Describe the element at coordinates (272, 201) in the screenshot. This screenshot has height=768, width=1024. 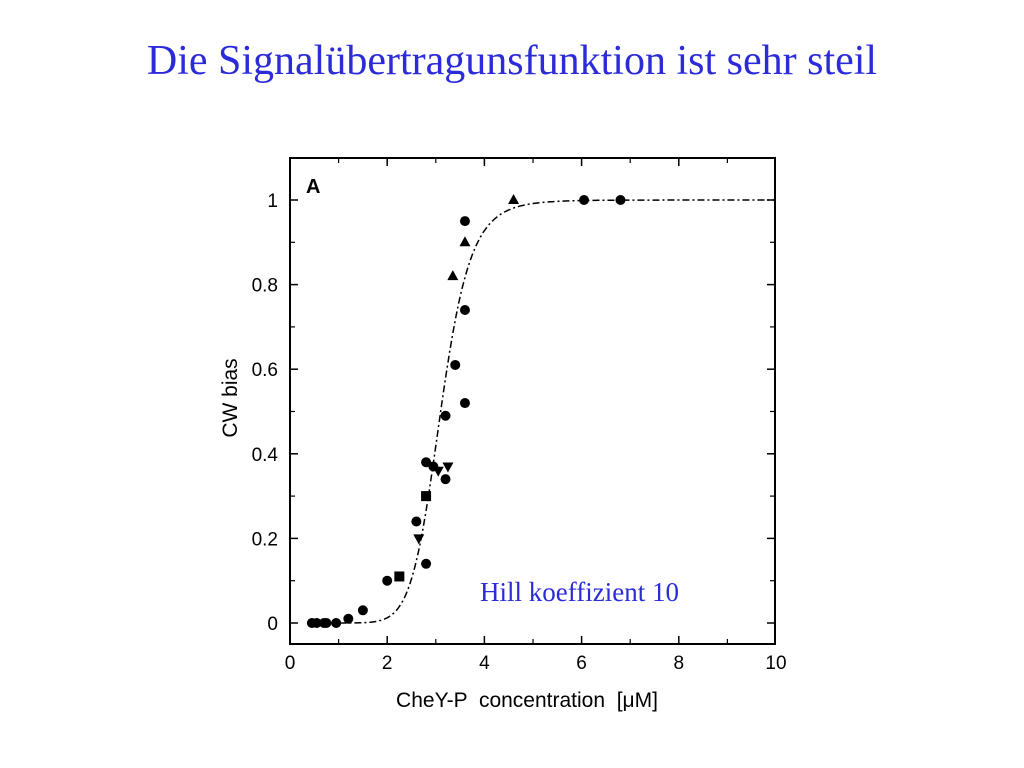
I see `y-tick-label: 1` at that location.